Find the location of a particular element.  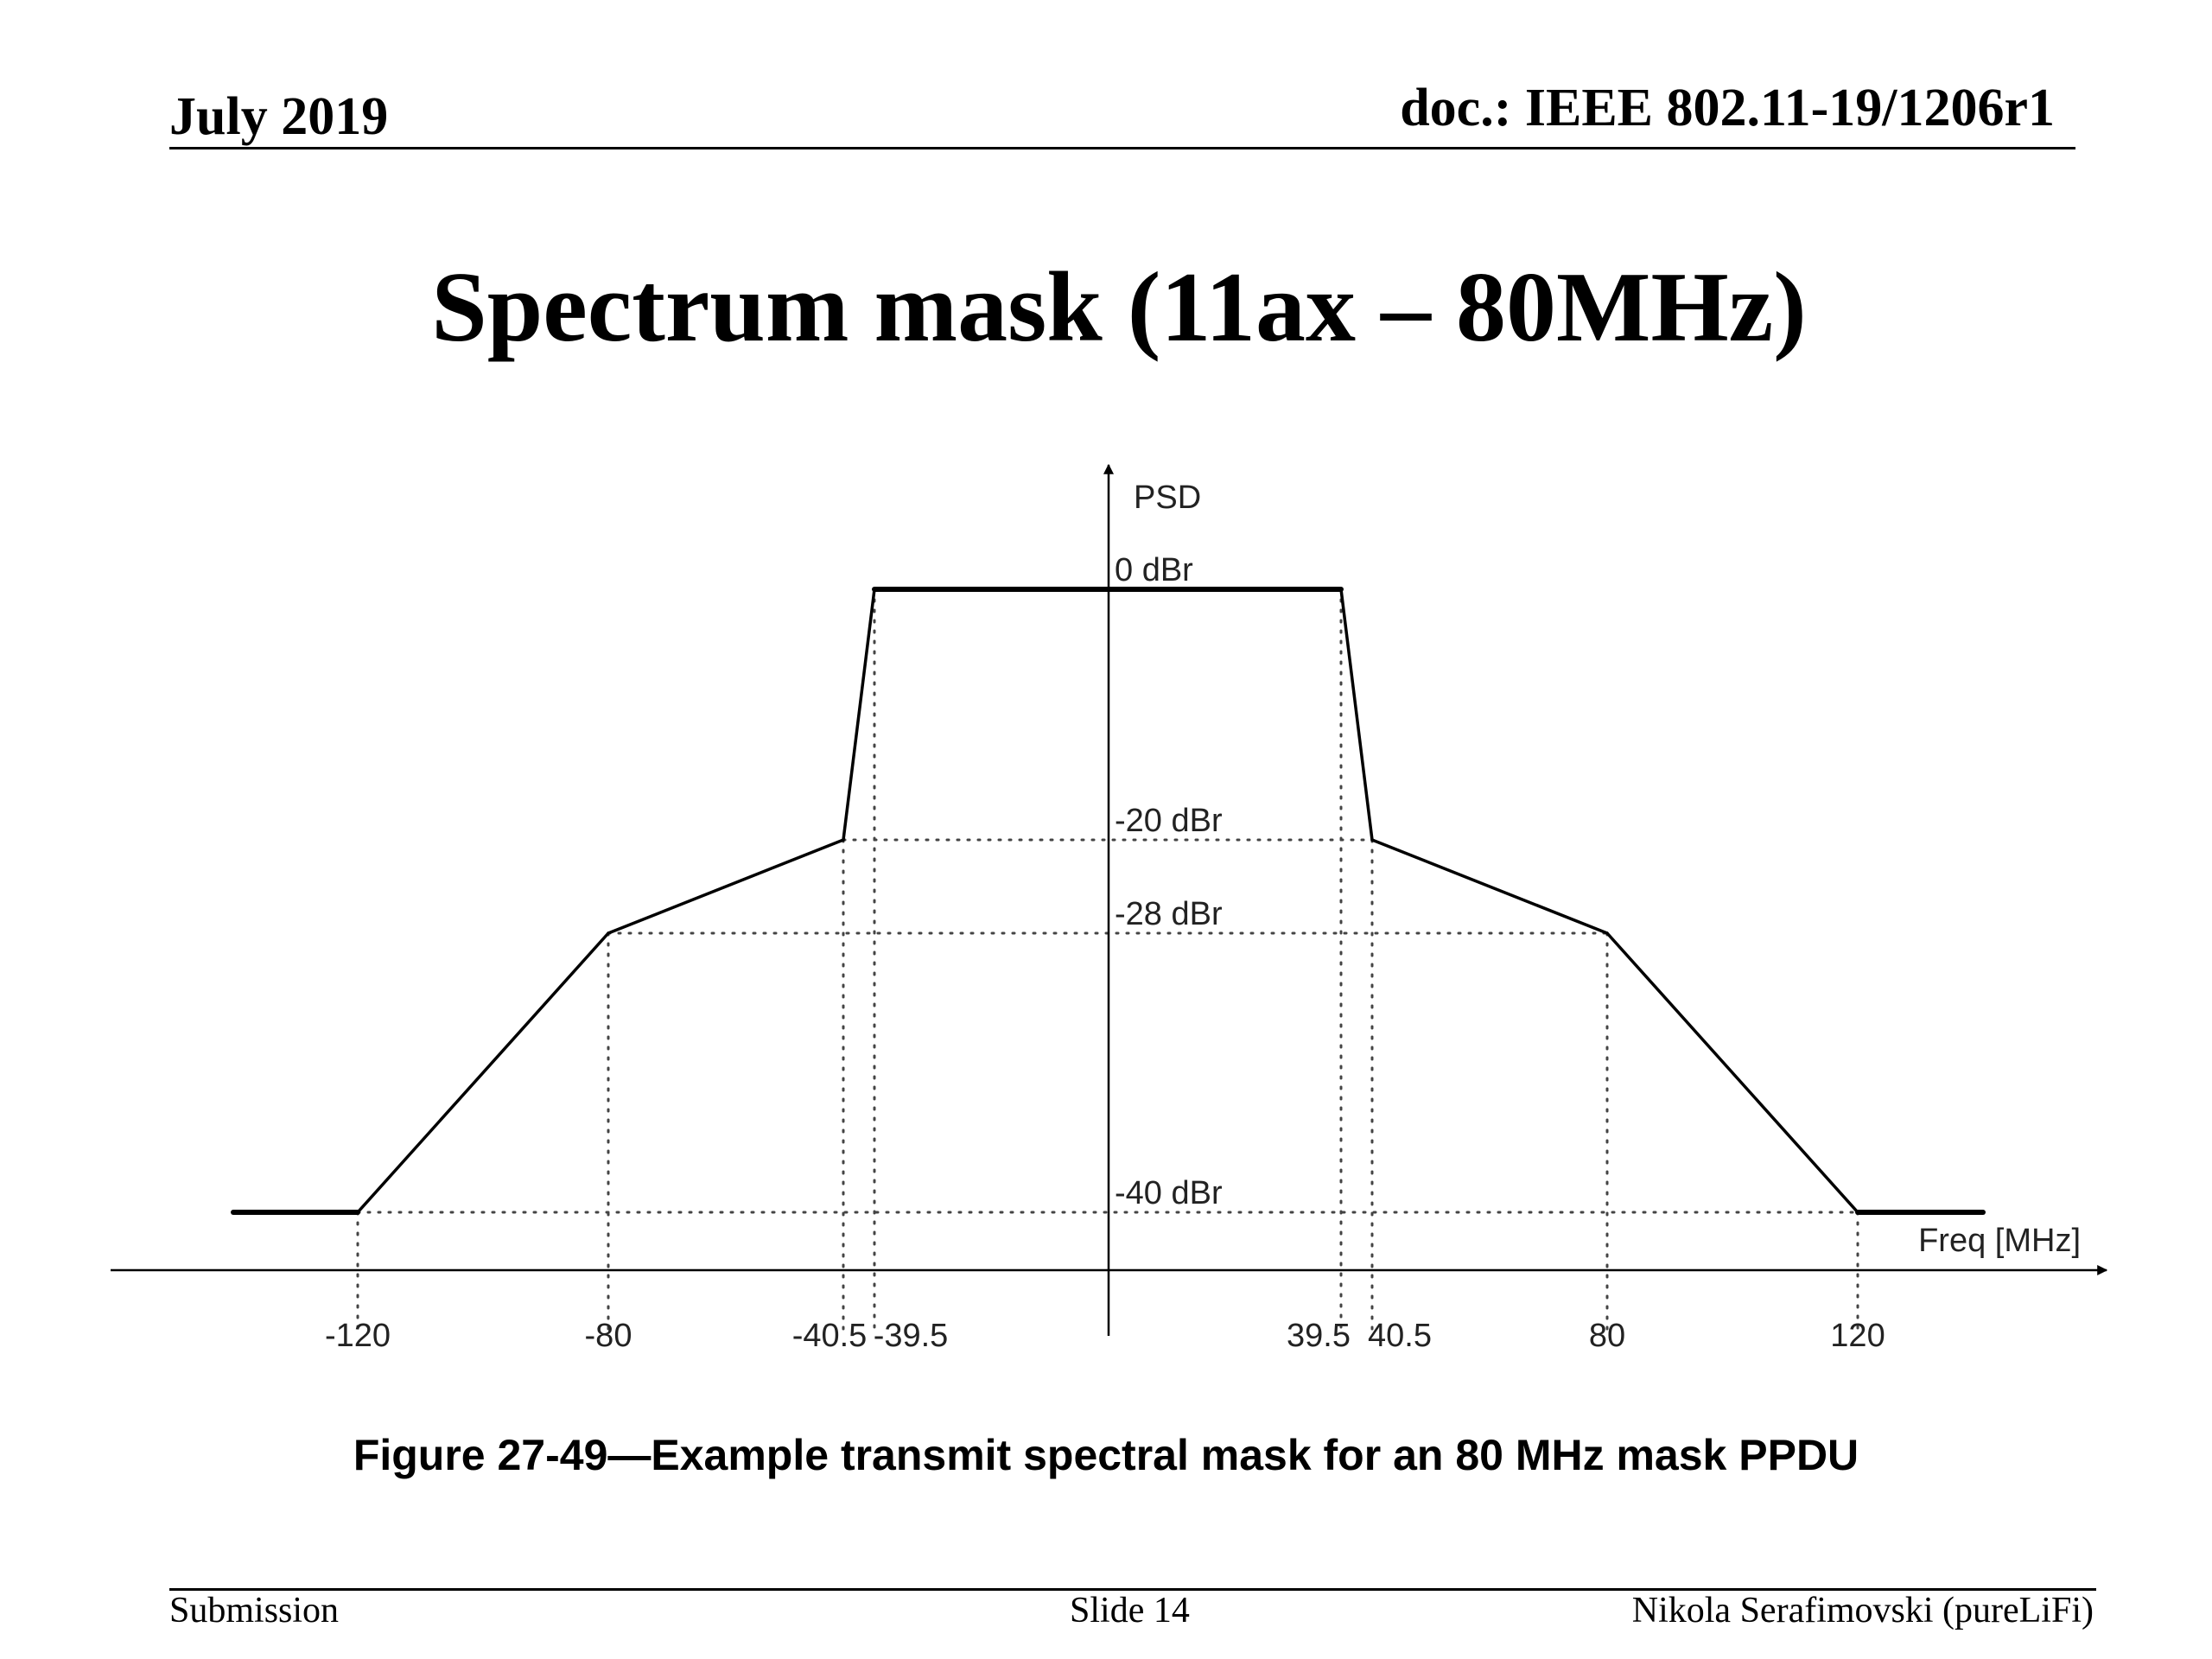

y-tick-label: 0 dBr is located at coordinates (1154, 570).